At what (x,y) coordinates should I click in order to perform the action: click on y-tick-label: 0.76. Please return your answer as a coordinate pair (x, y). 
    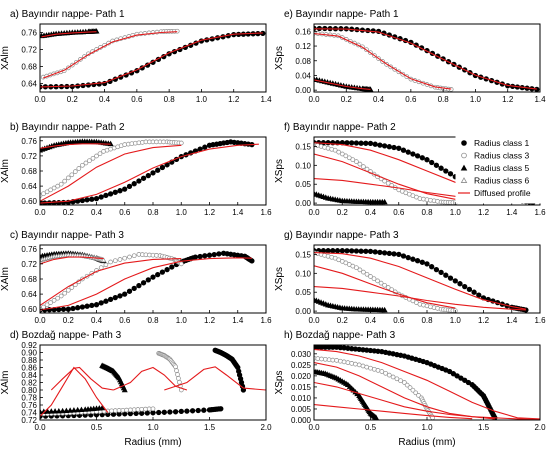
    Looking at the image, I should click on (29, 141).